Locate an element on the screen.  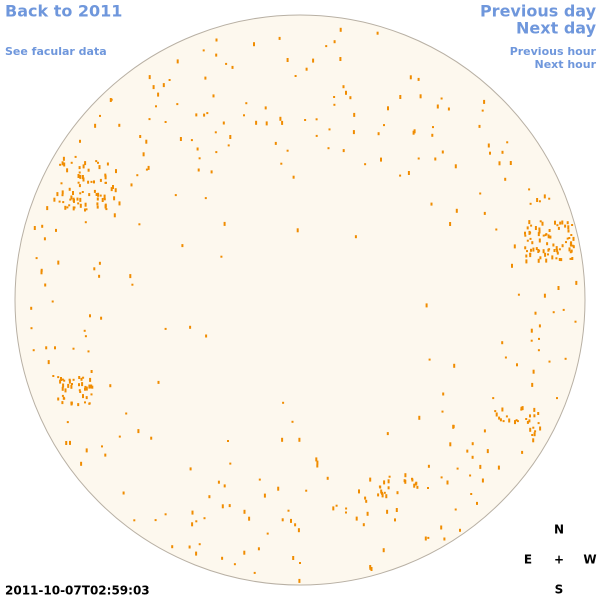
back-link: Back to 2011 is located at coordinates (63, 11).